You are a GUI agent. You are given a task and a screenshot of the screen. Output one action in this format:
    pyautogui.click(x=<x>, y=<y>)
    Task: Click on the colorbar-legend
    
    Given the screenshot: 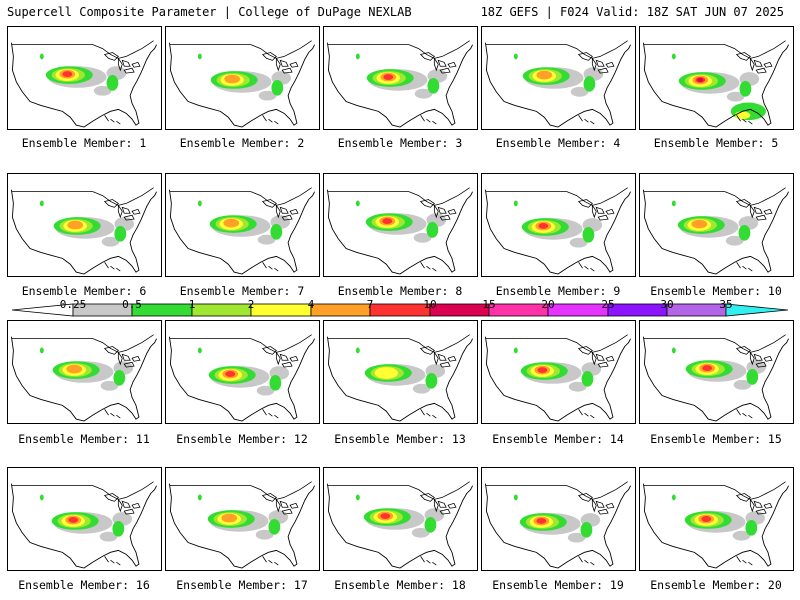 What is the action you would take?
    pyautogui.click(x=400, y=310)
    